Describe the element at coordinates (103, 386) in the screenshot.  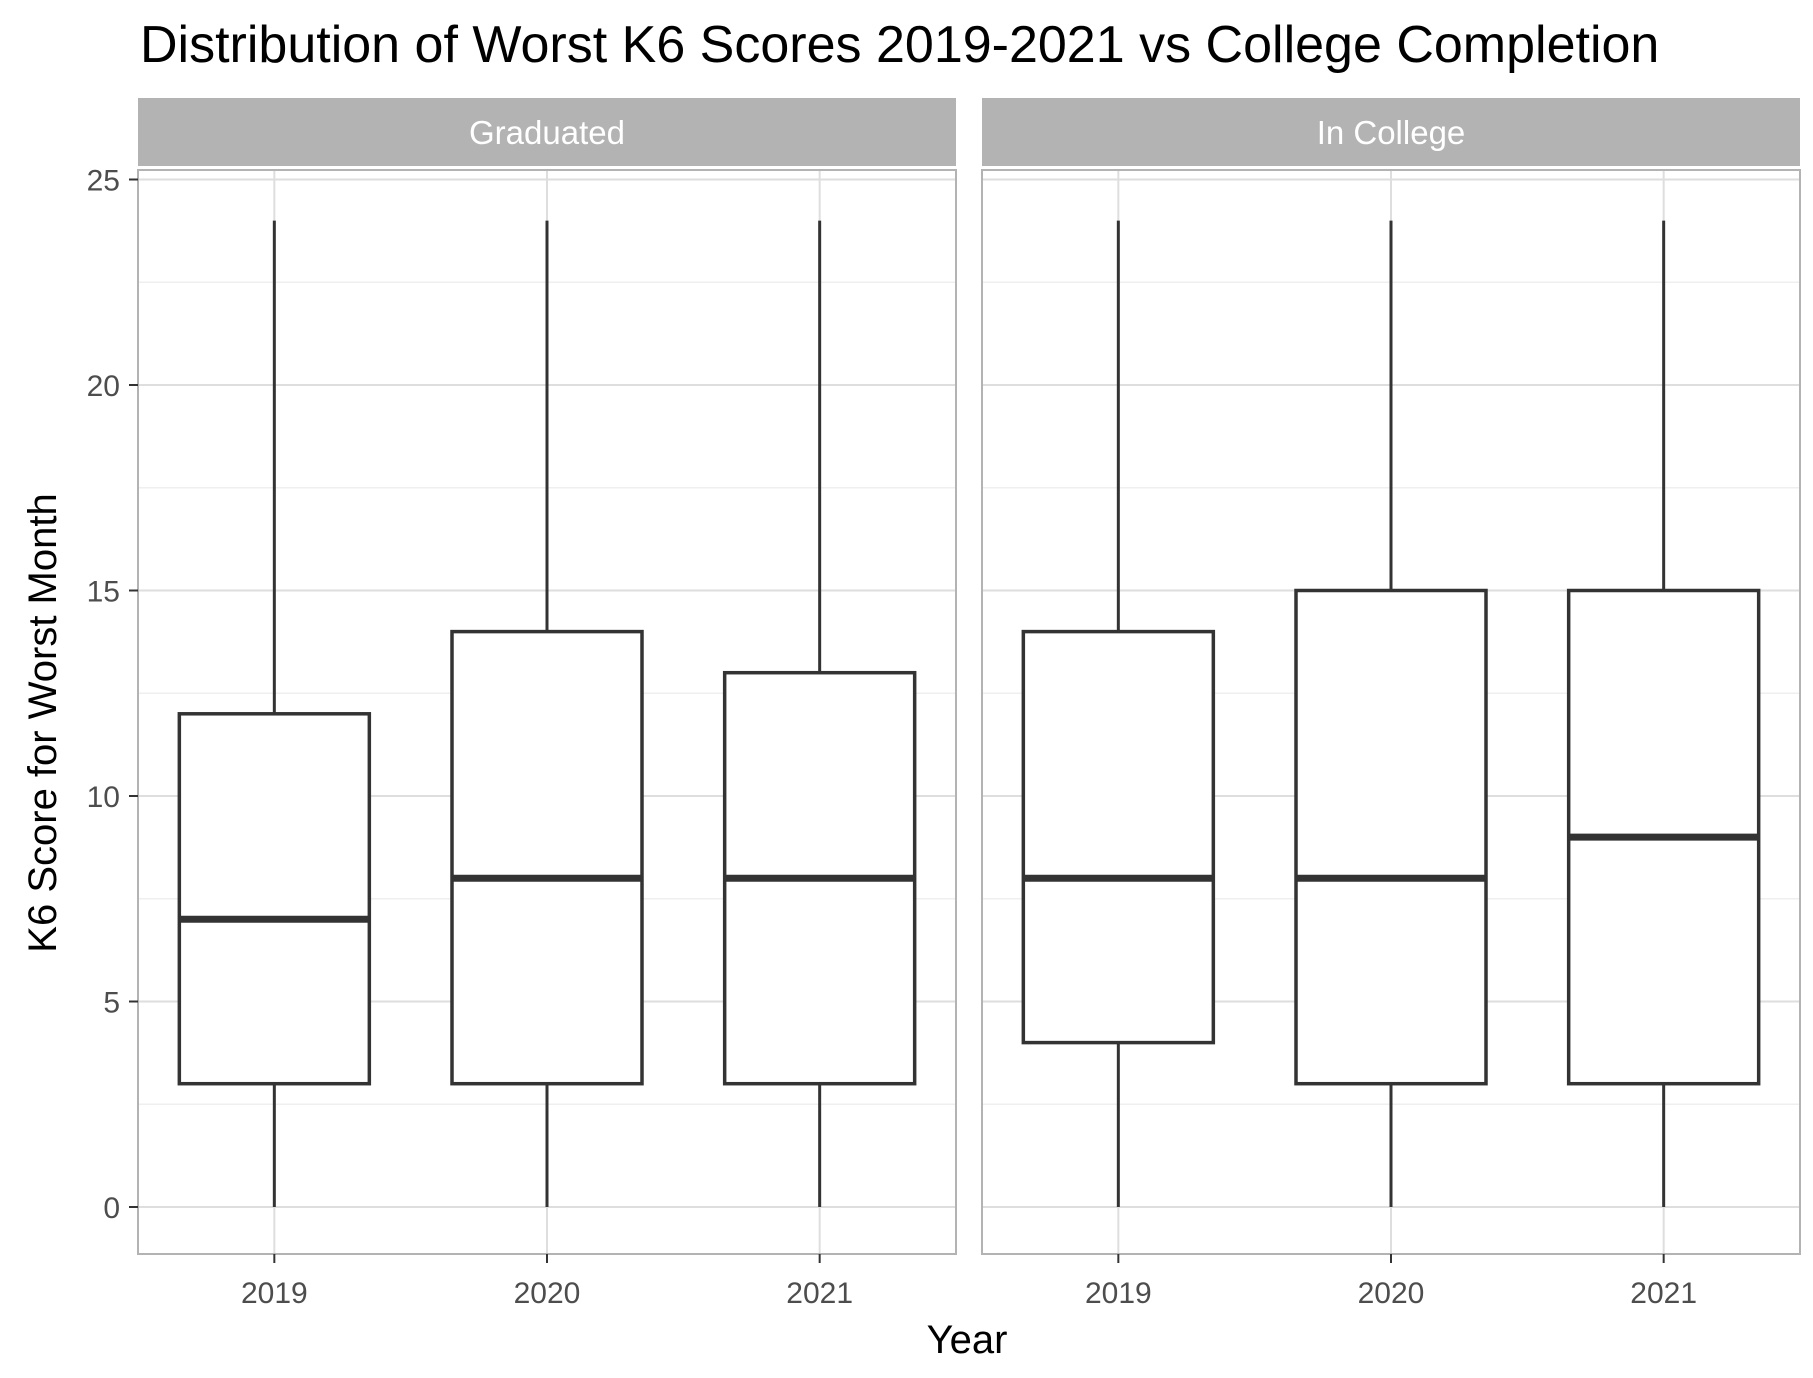
I see `y-tick-label: 20` at that location.